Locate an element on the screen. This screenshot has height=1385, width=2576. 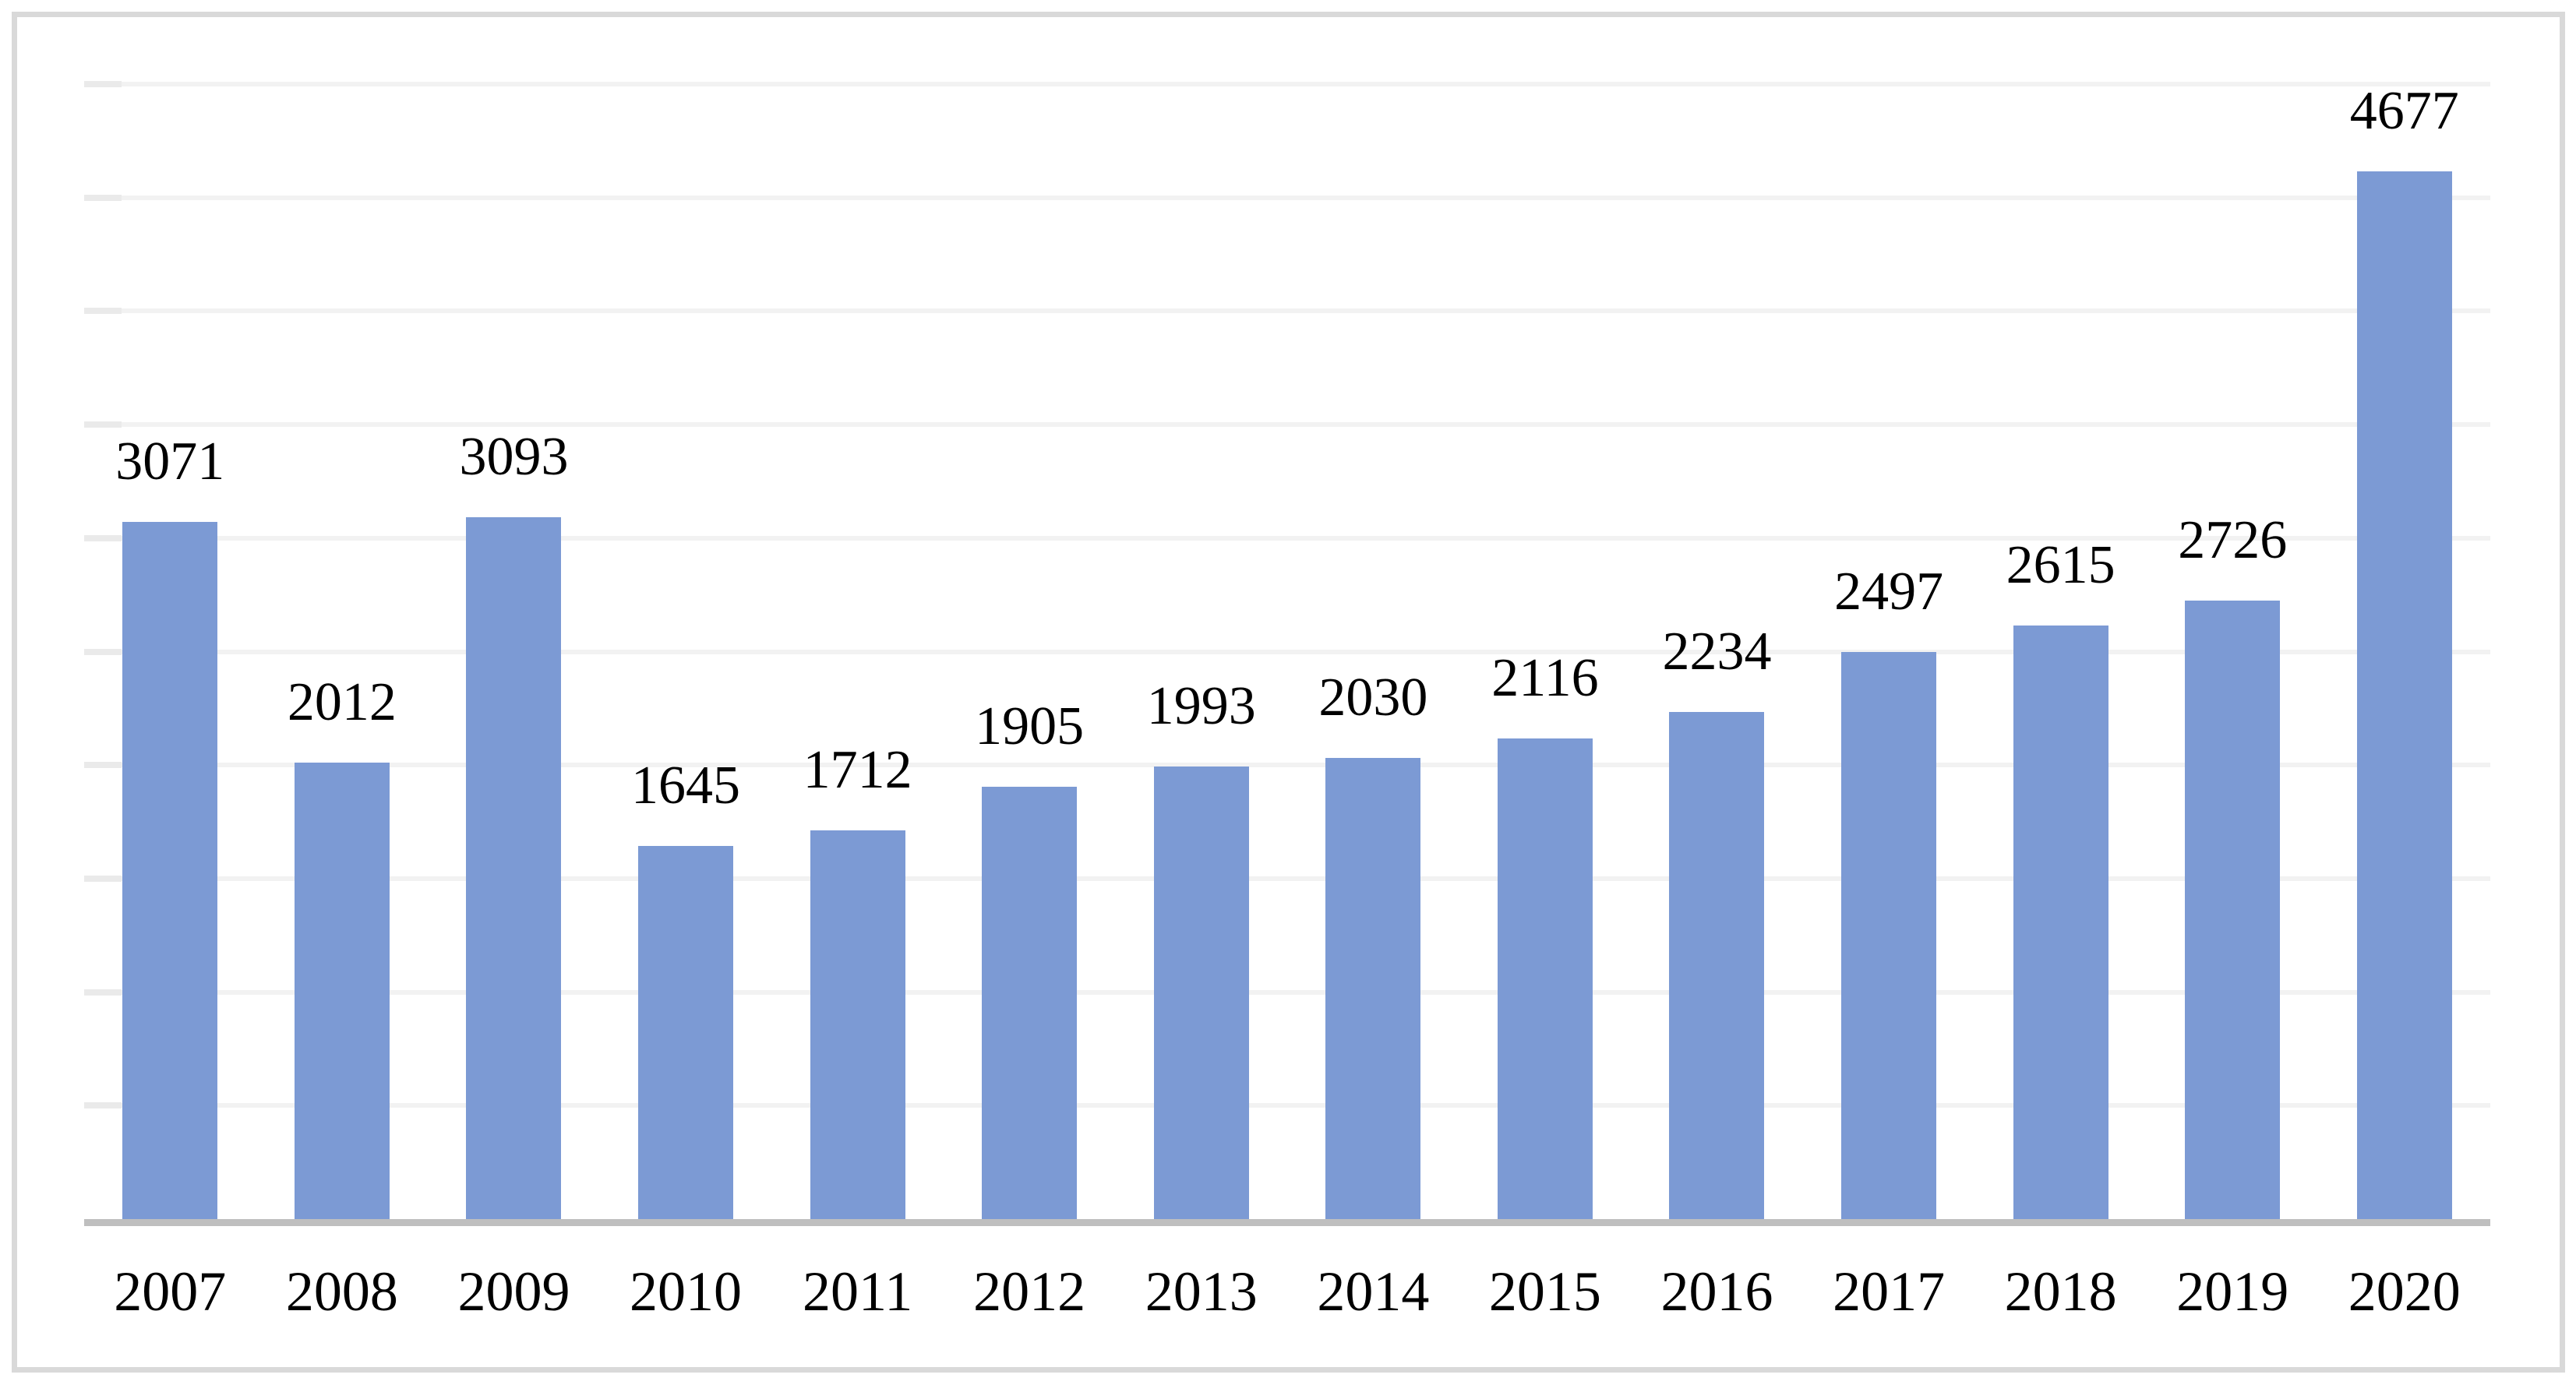
year-label: 2019 is located at coordinates (2232, 1291).